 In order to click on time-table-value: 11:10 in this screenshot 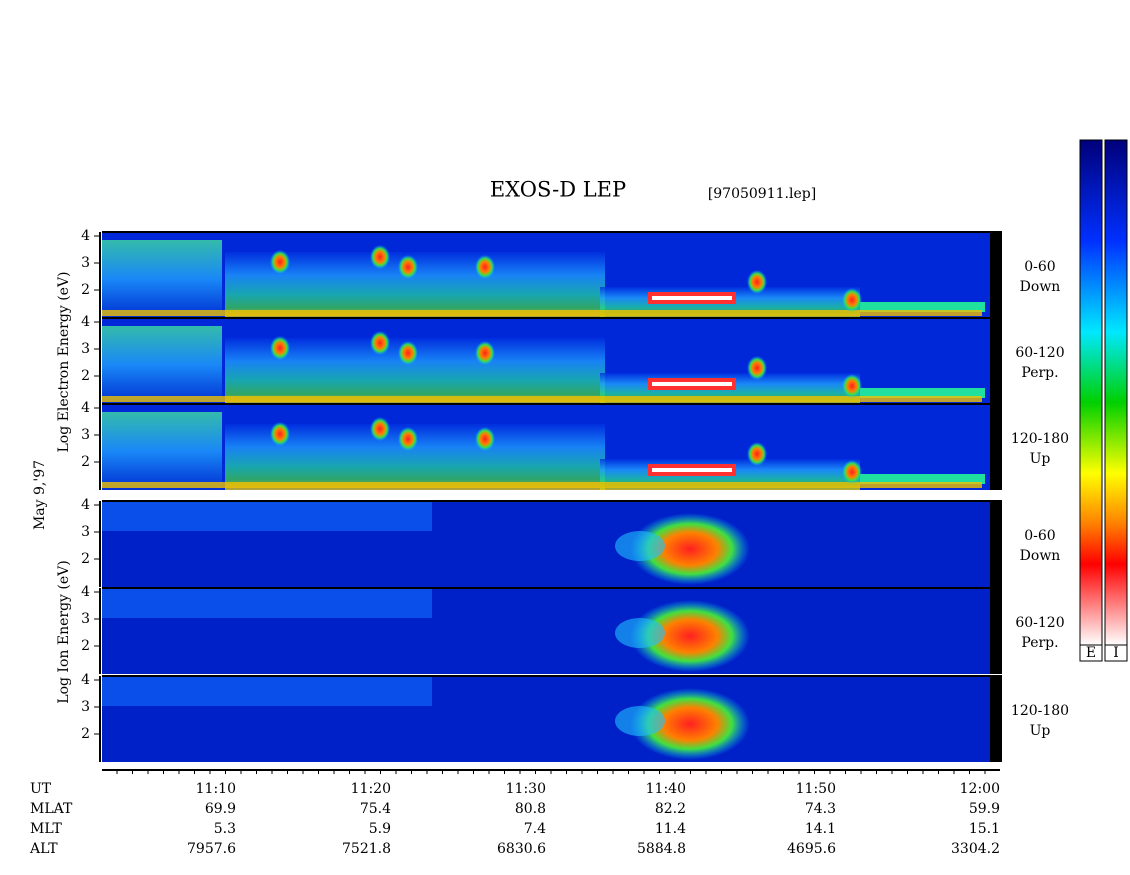, I will do `click(216, 789)`.